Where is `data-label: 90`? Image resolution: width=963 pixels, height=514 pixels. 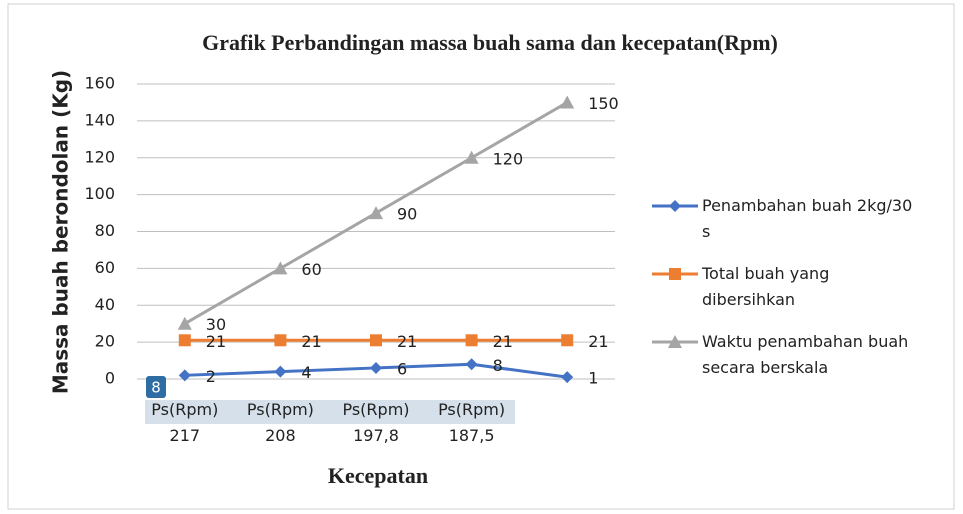 data-label: 90 is located at coordinates (407, 214).